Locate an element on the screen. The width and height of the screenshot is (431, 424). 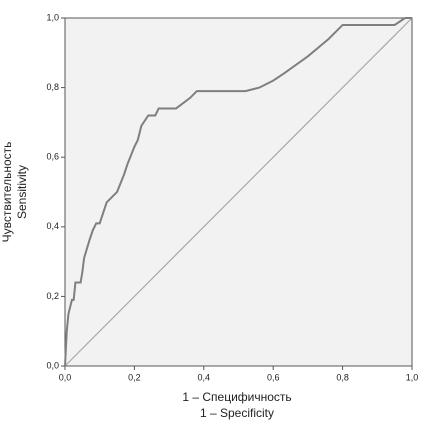
y-tick-label: 0,2 is located at coordinates (52, 296).